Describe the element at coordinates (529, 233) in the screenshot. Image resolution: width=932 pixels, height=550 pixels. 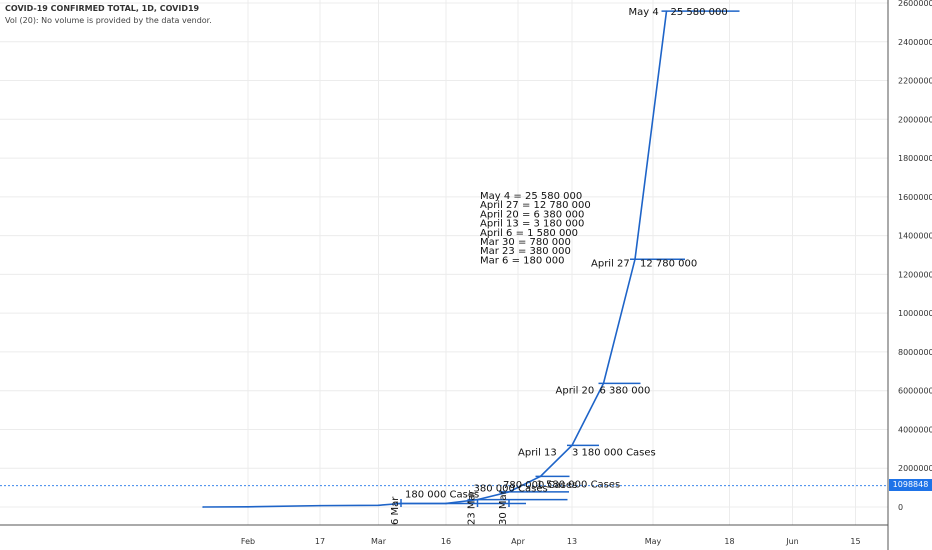
I see `summary-line: April 6 = 1 580 000` at that location.